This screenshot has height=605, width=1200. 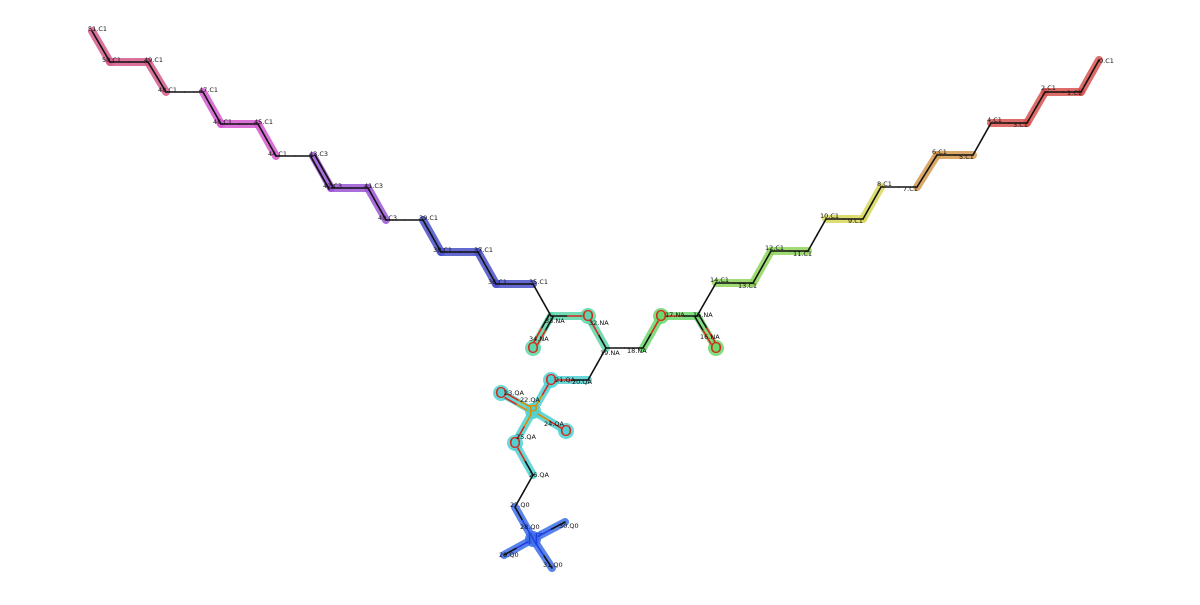 I want to click on bond-42-43-line1-a, so click(x=328, y=179).